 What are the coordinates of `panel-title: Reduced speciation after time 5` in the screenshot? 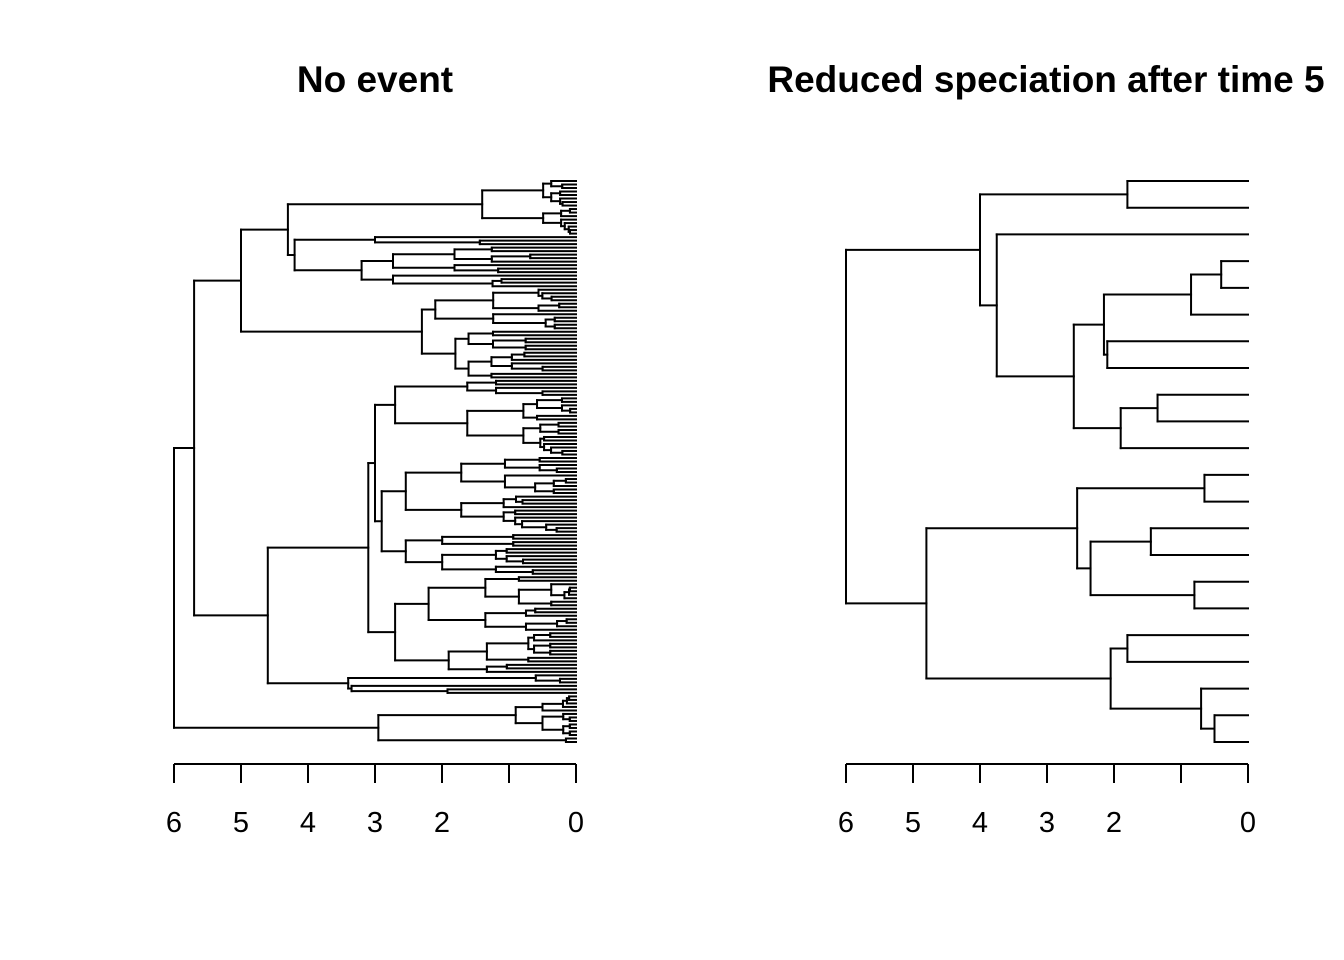 It's located at (1045, 79).